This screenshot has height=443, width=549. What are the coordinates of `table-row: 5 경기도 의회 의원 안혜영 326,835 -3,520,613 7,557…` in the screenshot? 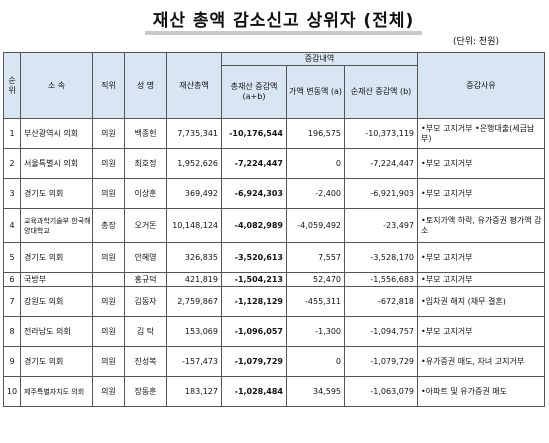 It's located at (274, 257).